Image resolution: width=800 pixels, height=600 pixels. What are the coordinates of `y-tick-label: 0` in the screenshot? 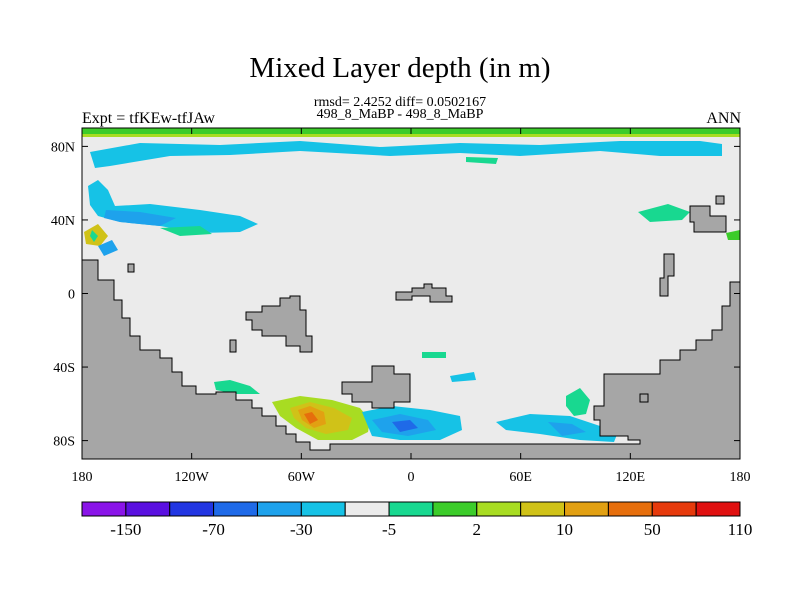 It's located at (71, 295).